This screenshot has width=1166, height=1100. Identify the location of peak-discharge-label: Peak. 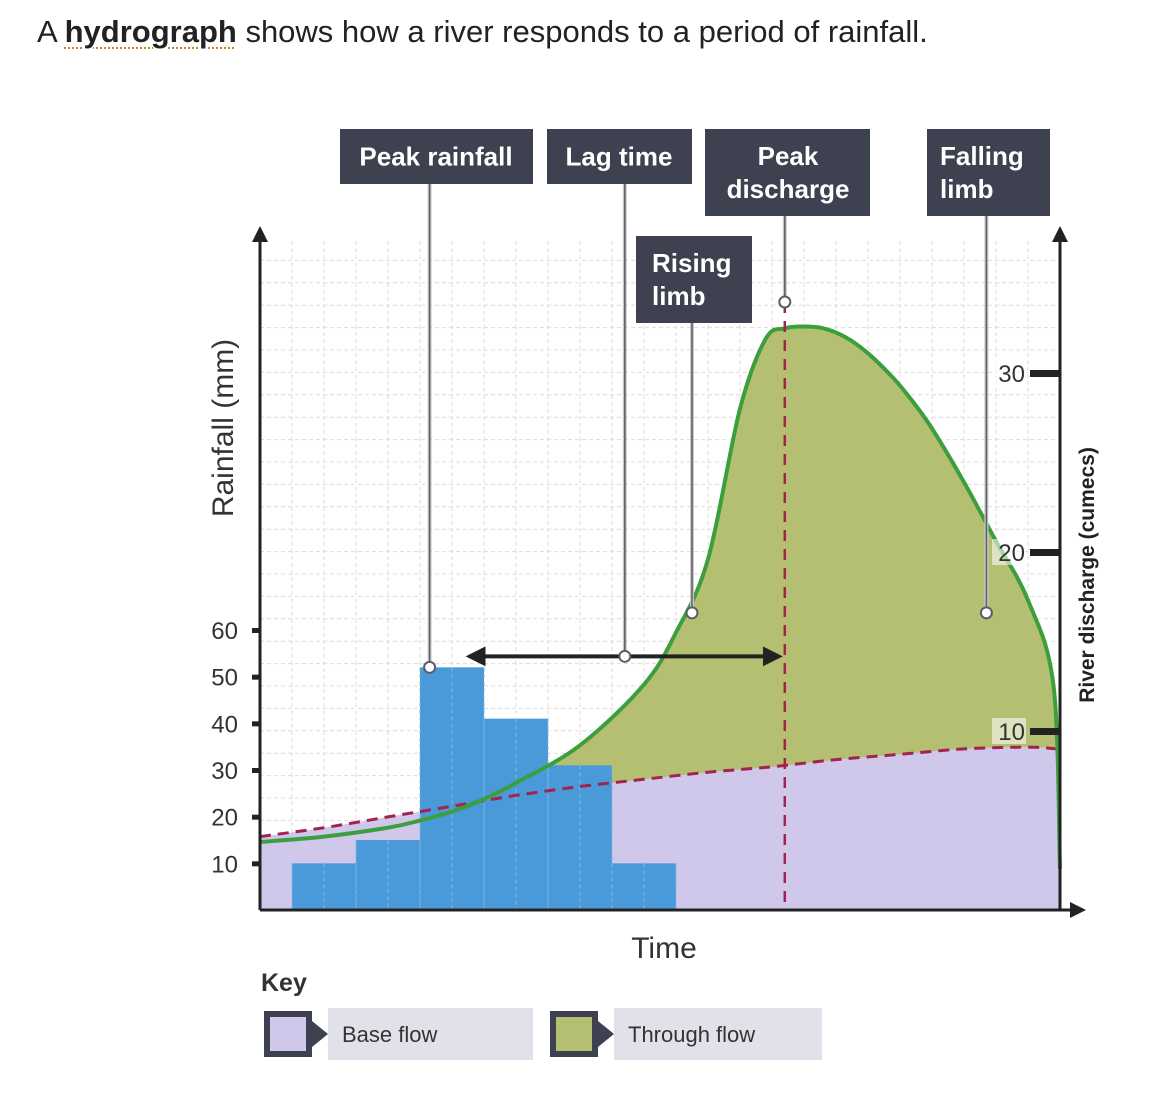
(788, 156).